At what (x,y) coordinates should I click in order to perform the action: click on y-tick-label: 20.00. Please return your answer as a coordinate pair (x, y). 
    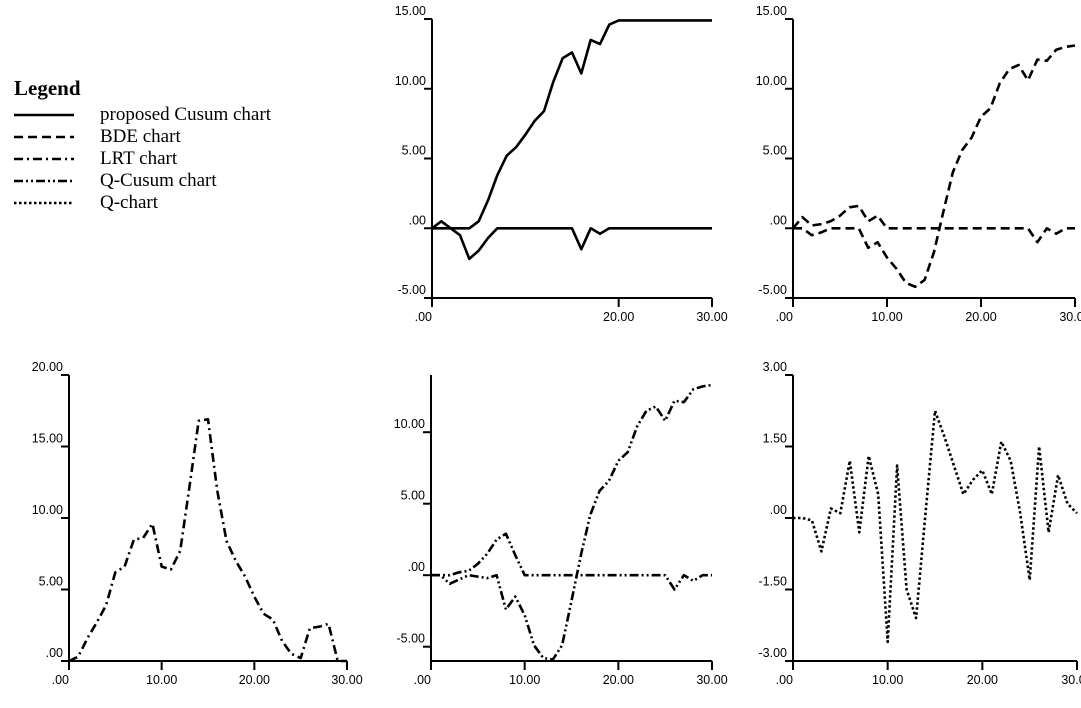
    Looking at the image, I should click on (47, 367).